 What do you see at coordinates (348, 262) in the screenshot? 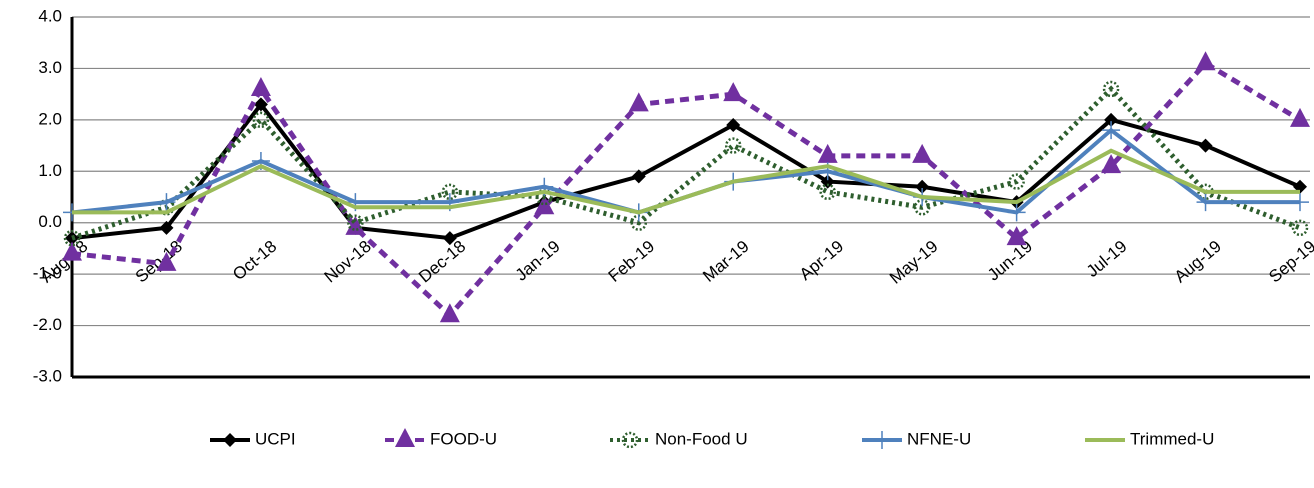
I see `x-tick-label: Nov-18` at bounding box center [348, 262].